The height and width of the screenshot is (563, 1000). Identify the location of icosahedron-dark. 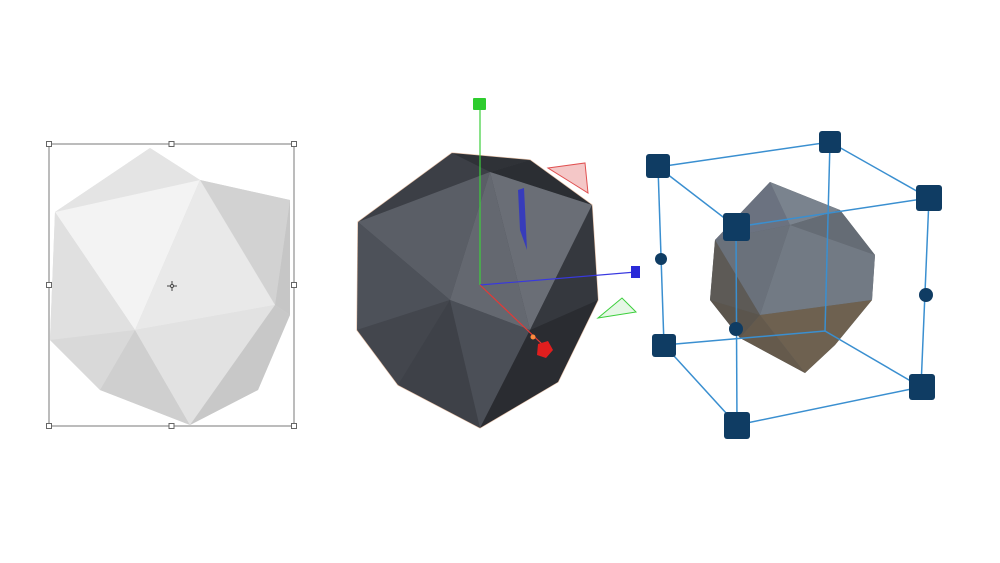
(477, 290).